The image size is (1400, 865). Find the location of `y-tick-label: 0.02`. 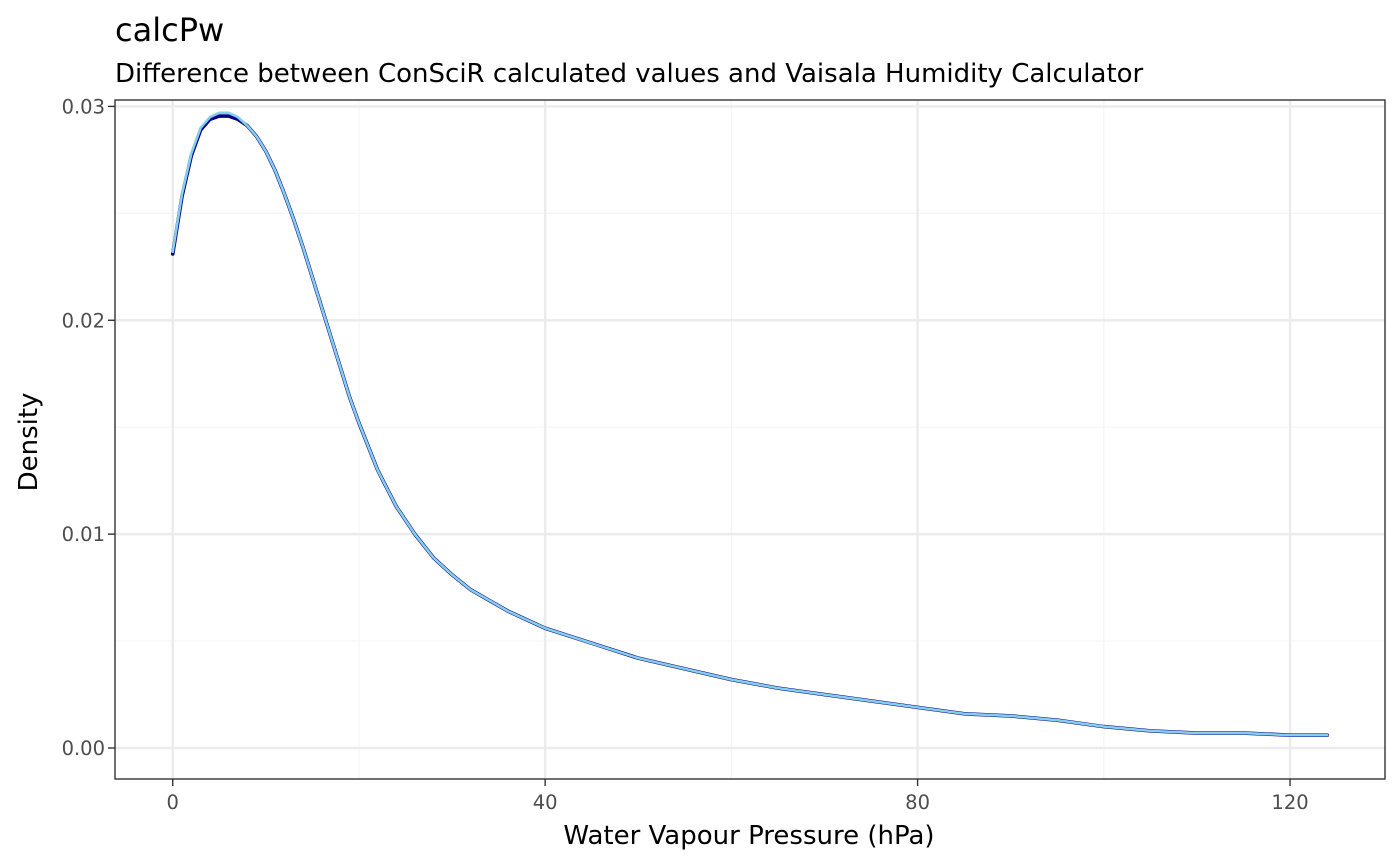

y-tick-label: 0.02 is located at coordinates (83, 320).